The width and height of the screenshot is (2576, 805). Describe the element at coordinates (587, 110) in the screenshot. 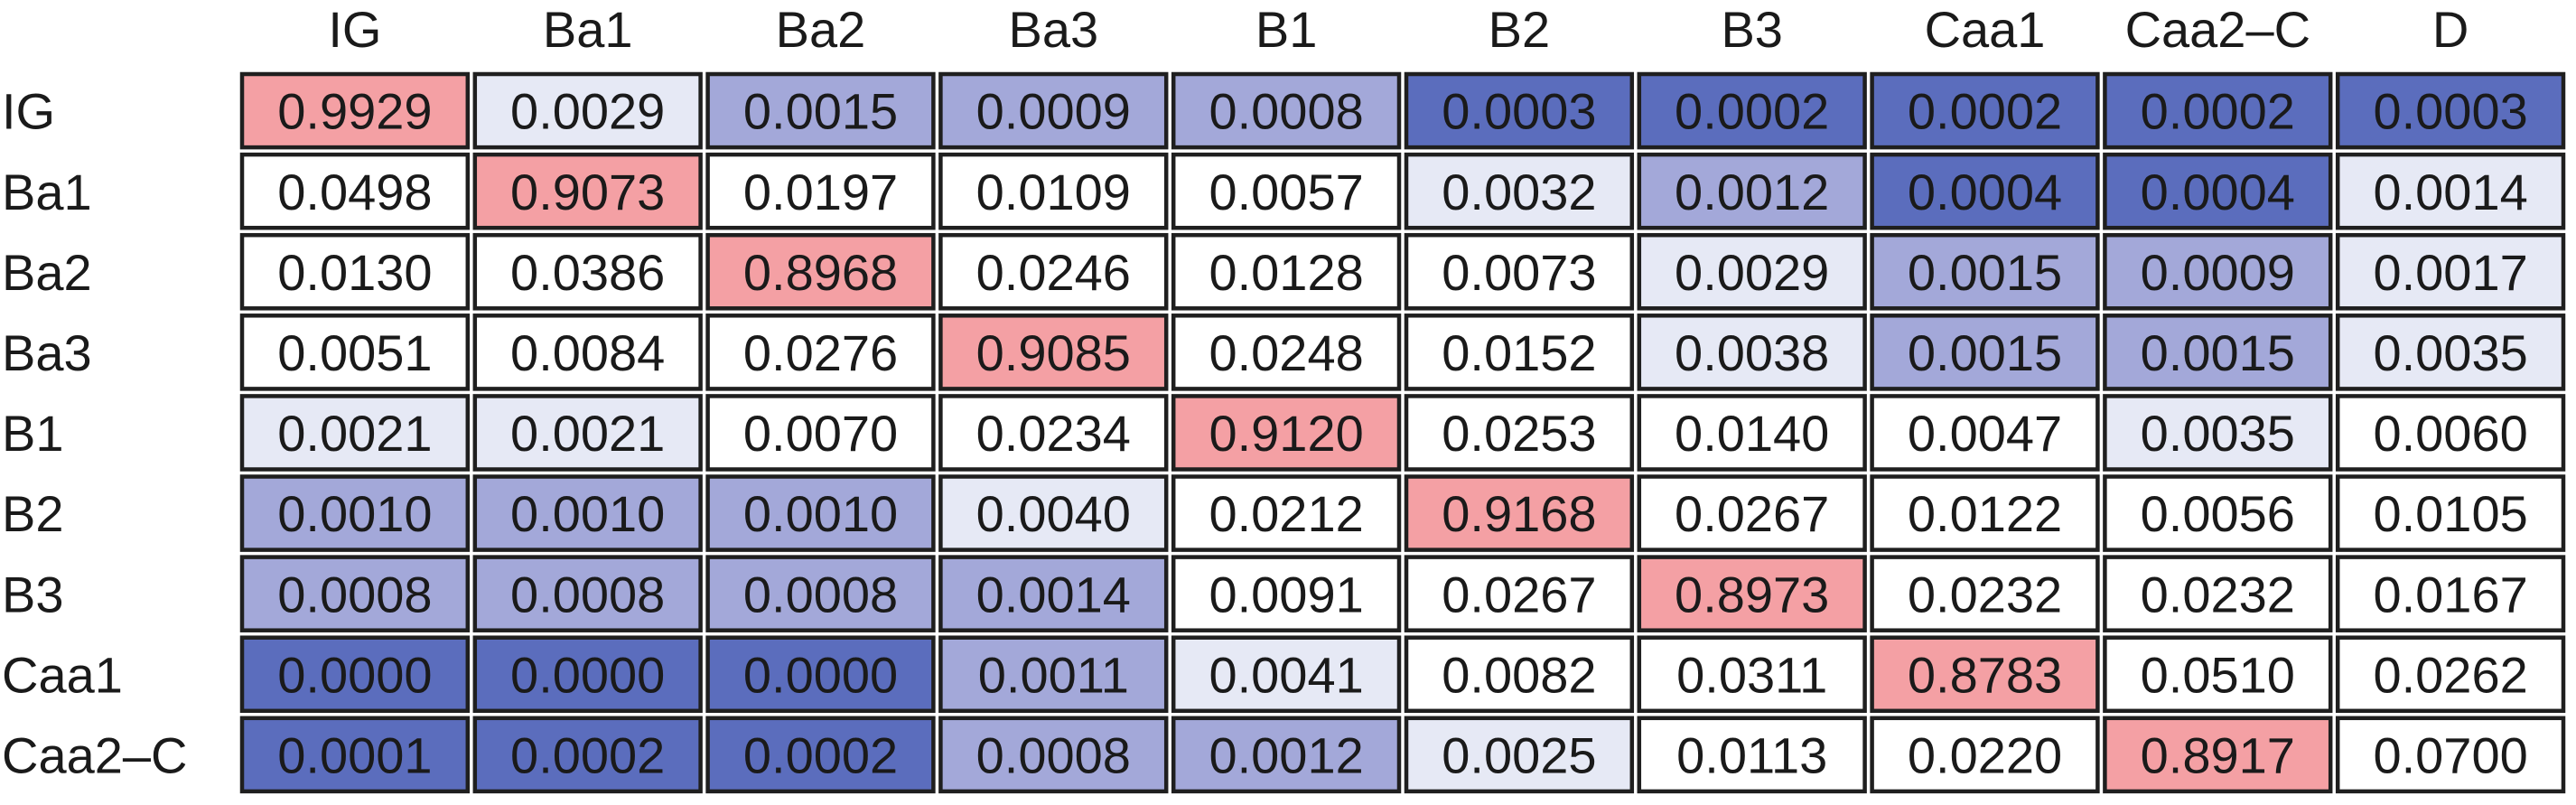

I see `heatmap-cell-ig-ba1` at that location.